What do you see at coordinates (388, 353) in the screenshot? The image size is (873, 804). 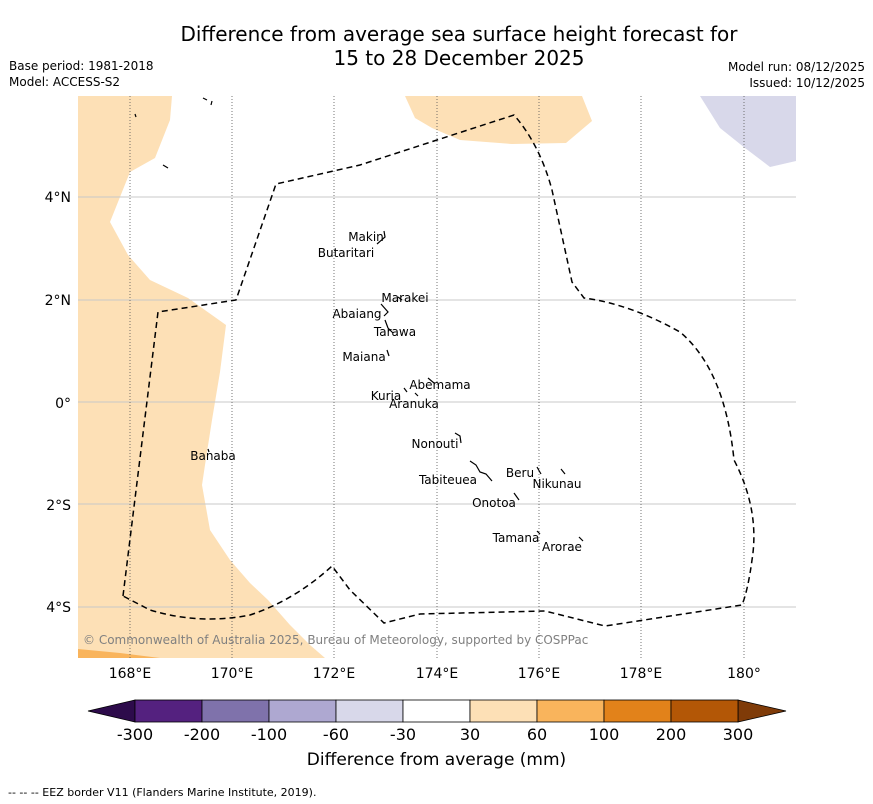 I see `island-shape-maiana` at bounding box center [388, 353].